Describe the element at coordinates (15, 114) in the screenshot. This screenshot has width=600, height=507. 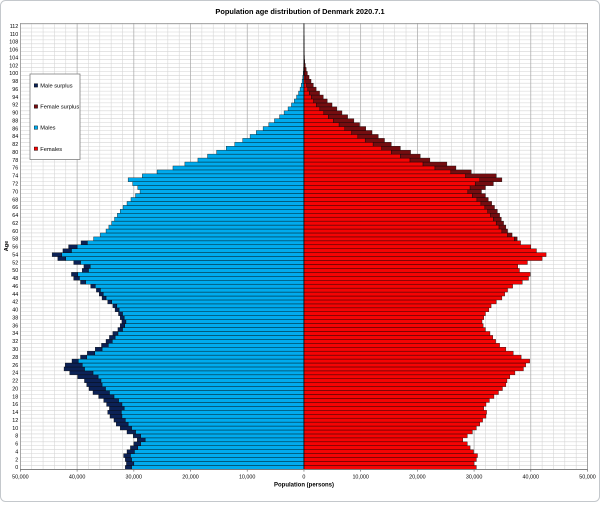
I see `svg-text: 90` at that location.